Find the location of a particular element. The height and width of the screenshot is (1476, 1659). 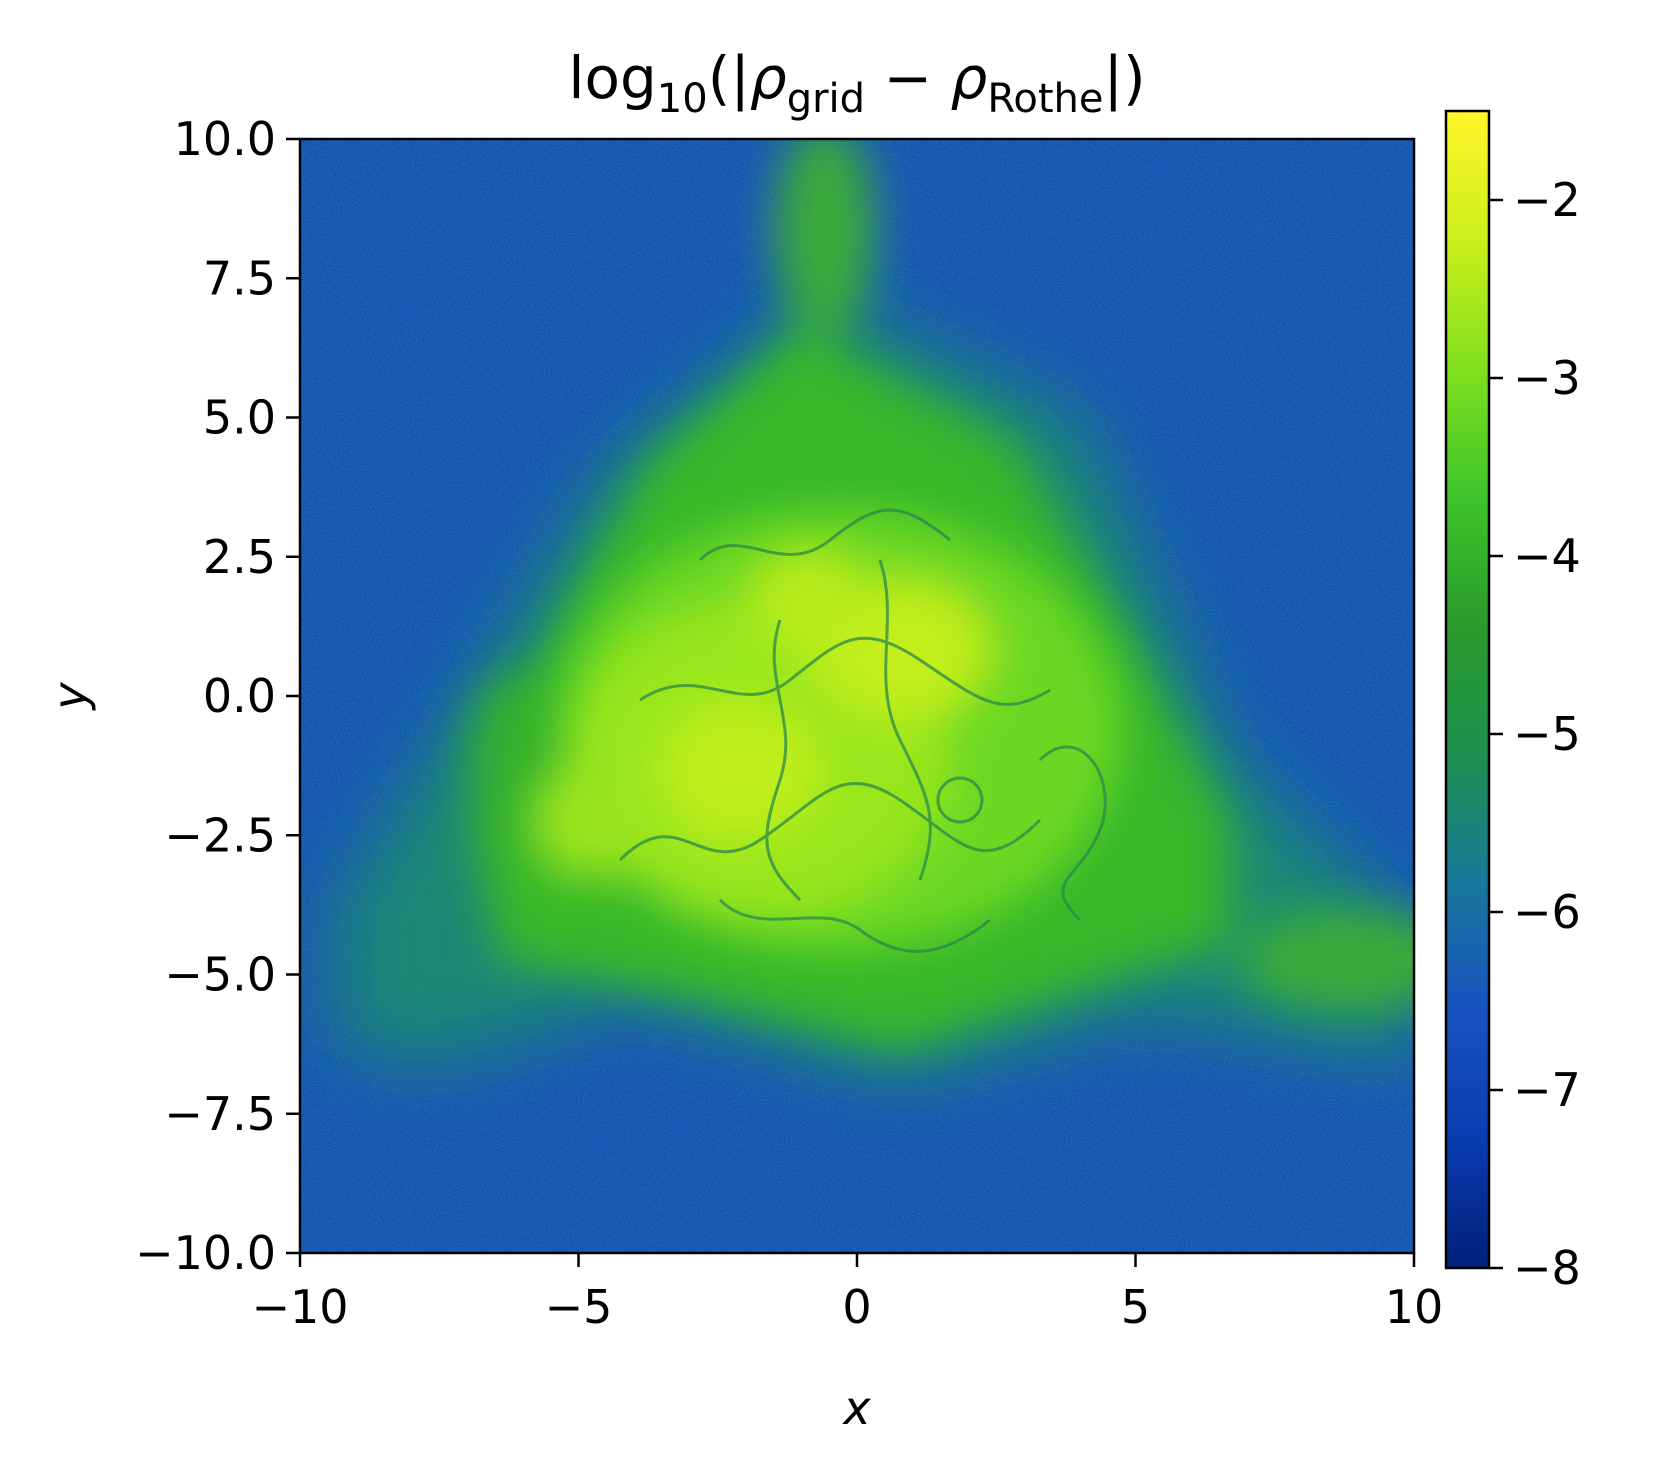

colorbar-tick-label: −2 is located at coordinates (1547, 200).